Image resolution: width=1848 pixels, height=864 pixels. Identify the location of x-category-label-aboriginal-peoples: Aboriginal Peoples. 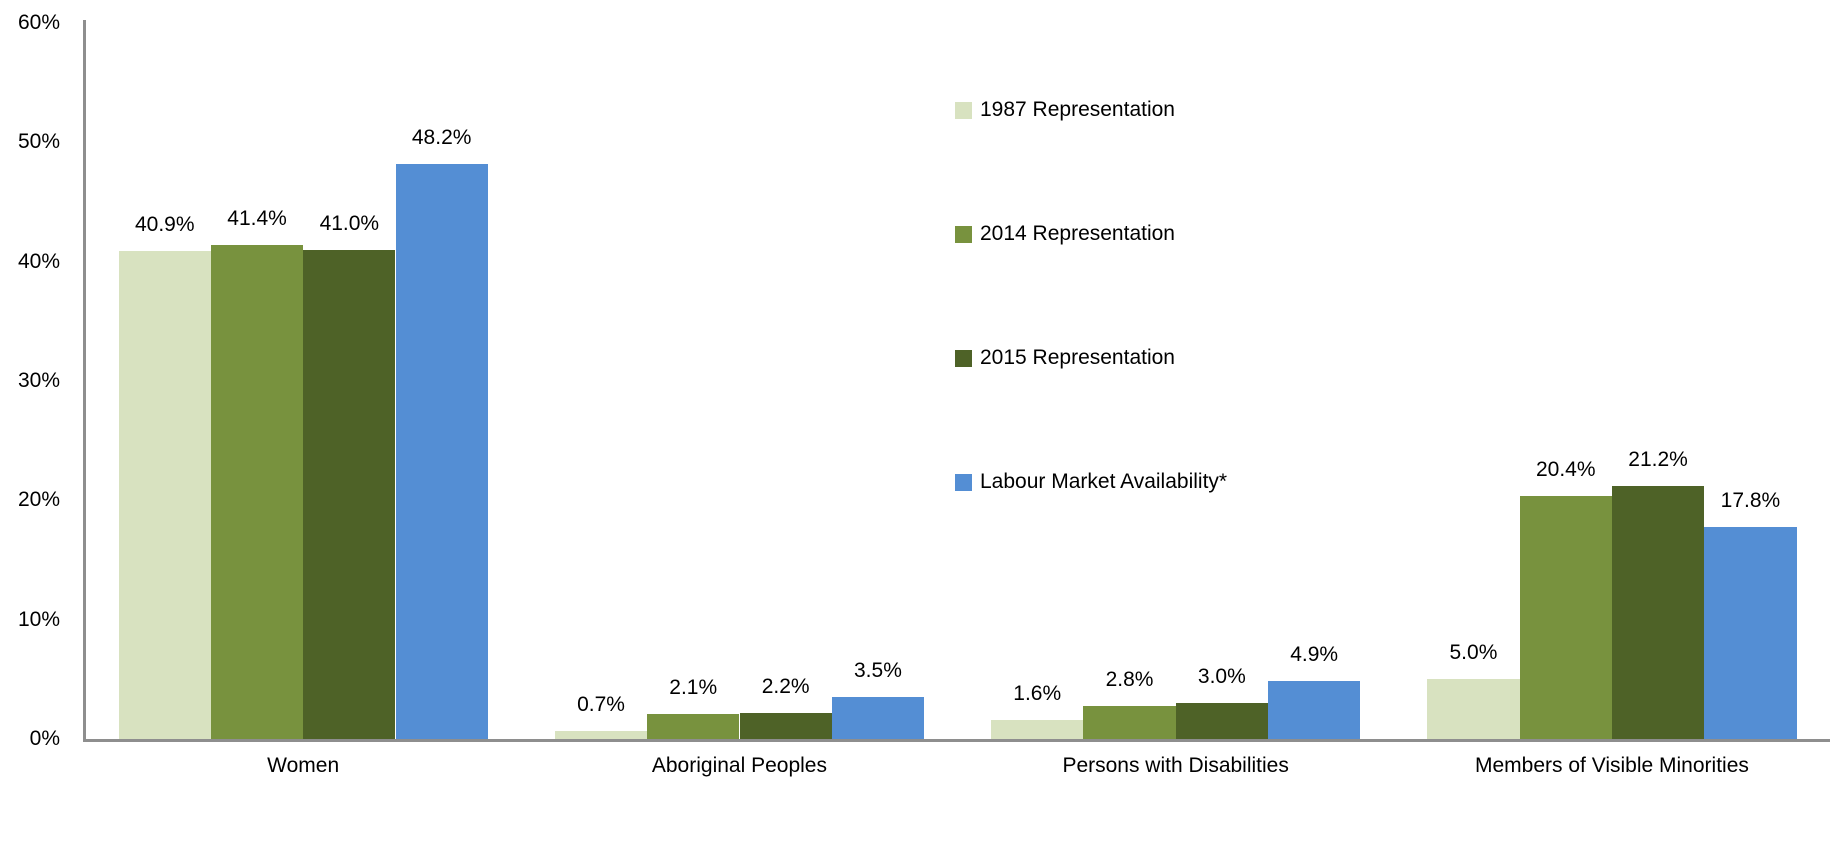
(739, 765).